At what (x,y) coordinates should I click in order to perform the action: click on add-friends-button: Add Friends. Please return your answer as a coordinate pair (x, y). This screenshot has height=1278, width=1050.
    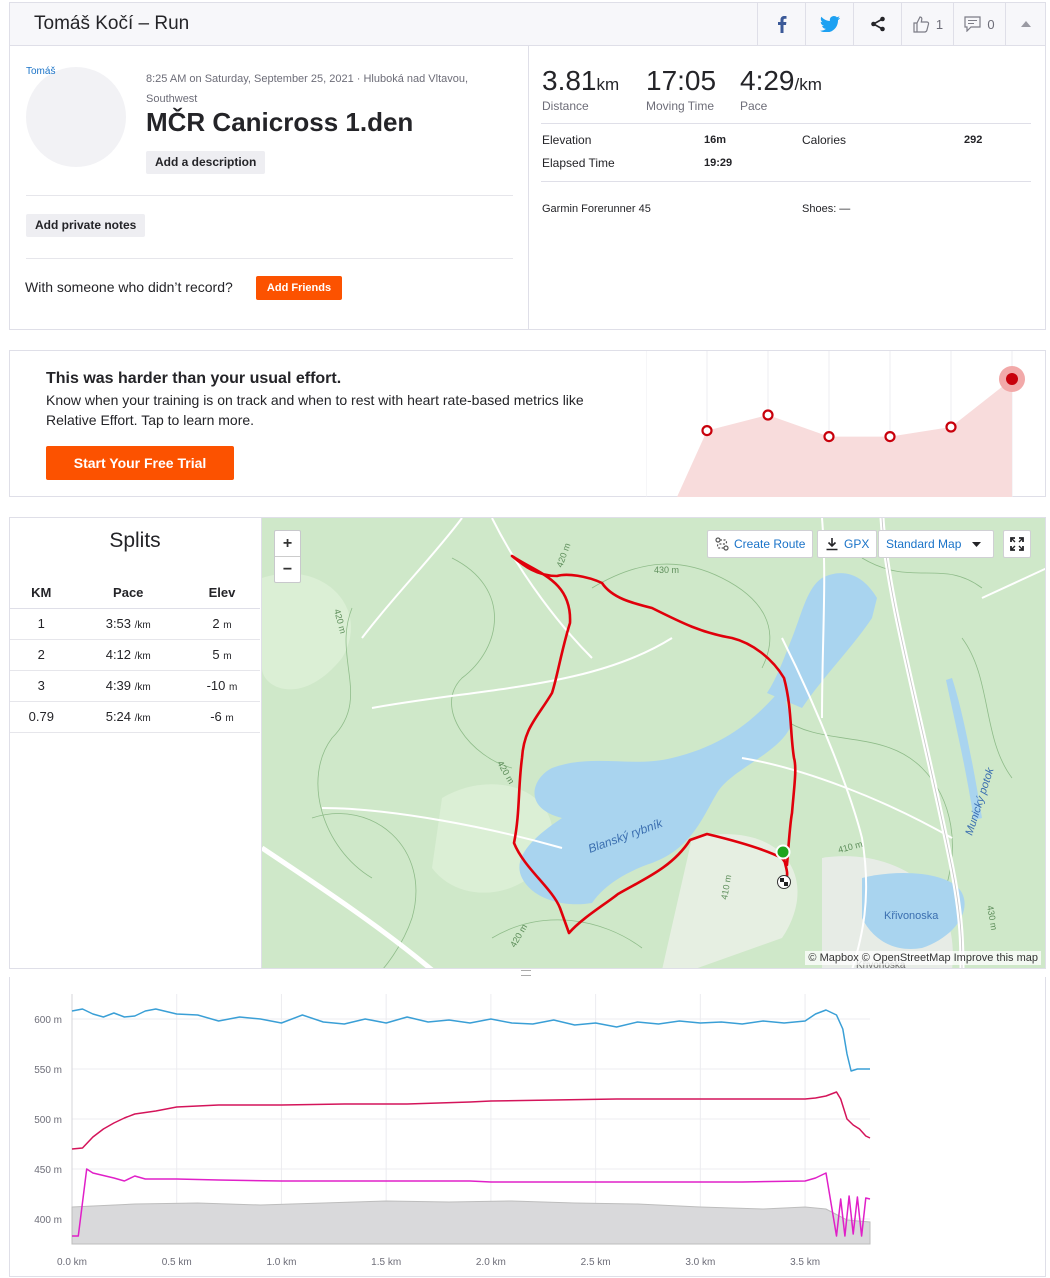
    Looking at the image, I should click on (299, 288).